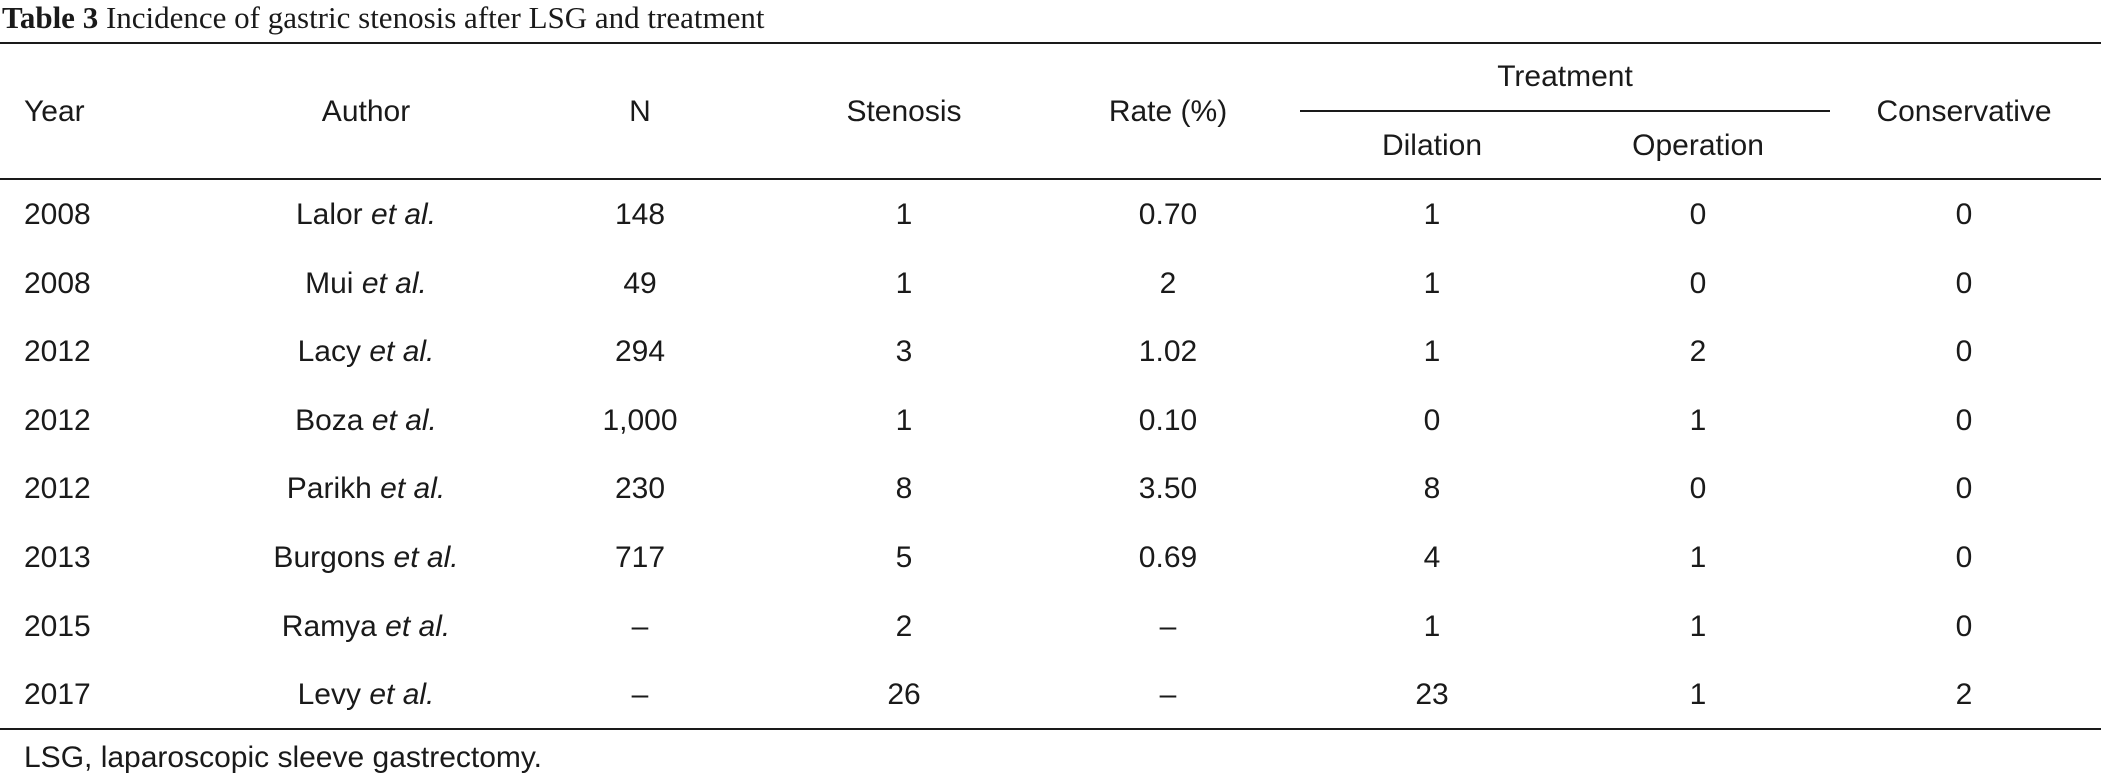 This screenshot has width=2101, height=779. What do you see at coordinates (1050, 179) in the screenshot?
I see `table-header-rule` at bounding box center [1050, 179].